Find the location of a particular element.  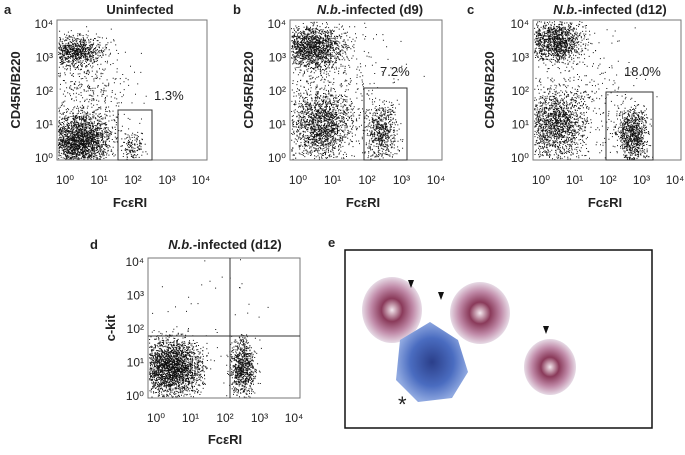

panel-title: N.b.-infected (d9) is located at coordinates (370, 9).